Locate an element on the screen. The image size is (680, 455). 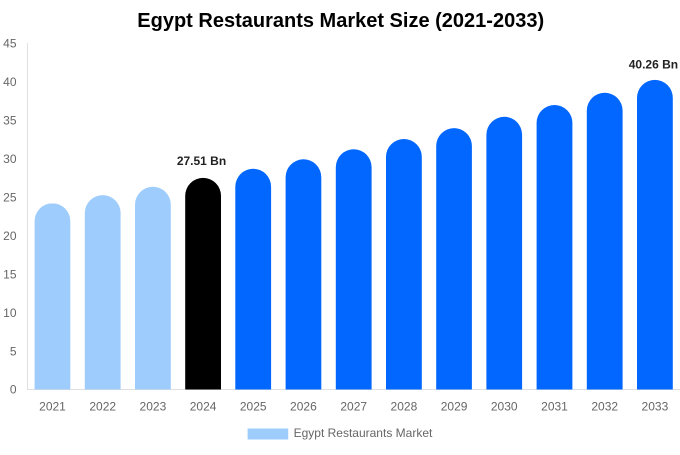
svg-text: 35 is located at coordinates (10, 120).